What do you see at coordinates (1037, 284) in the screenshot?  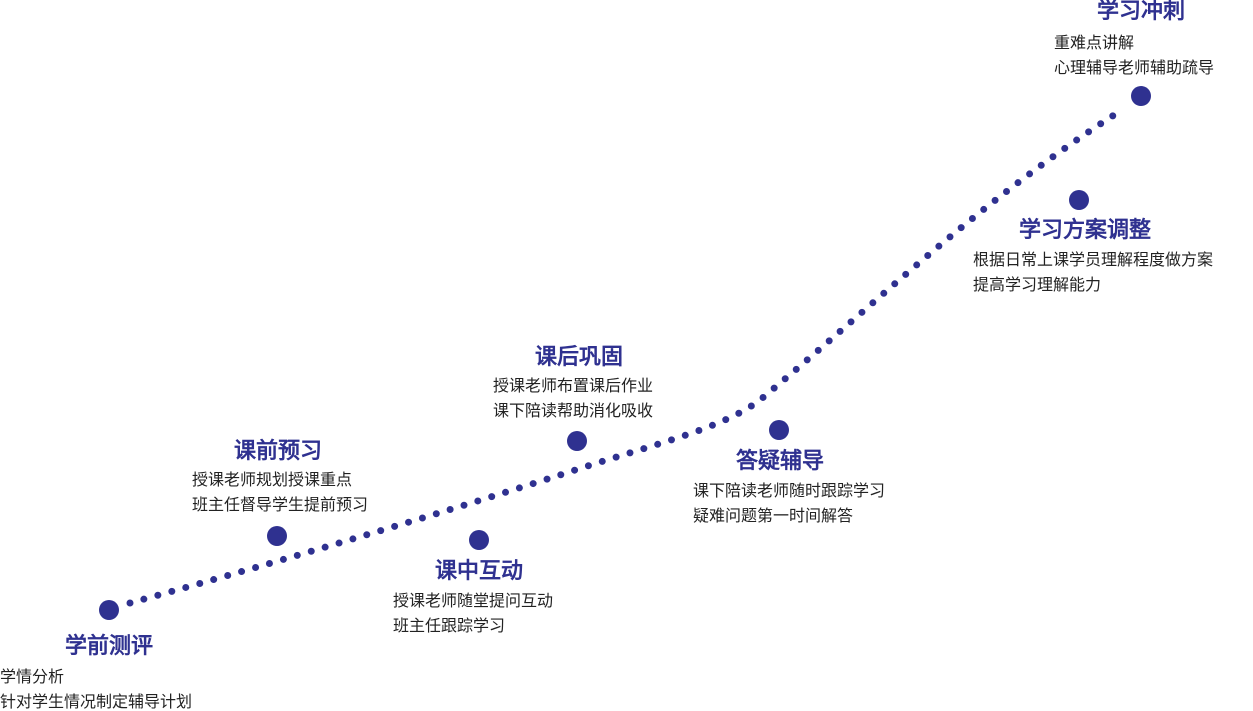 I see `milestone-text: 提高学习理解能力` at bounding box center [1037, 284].